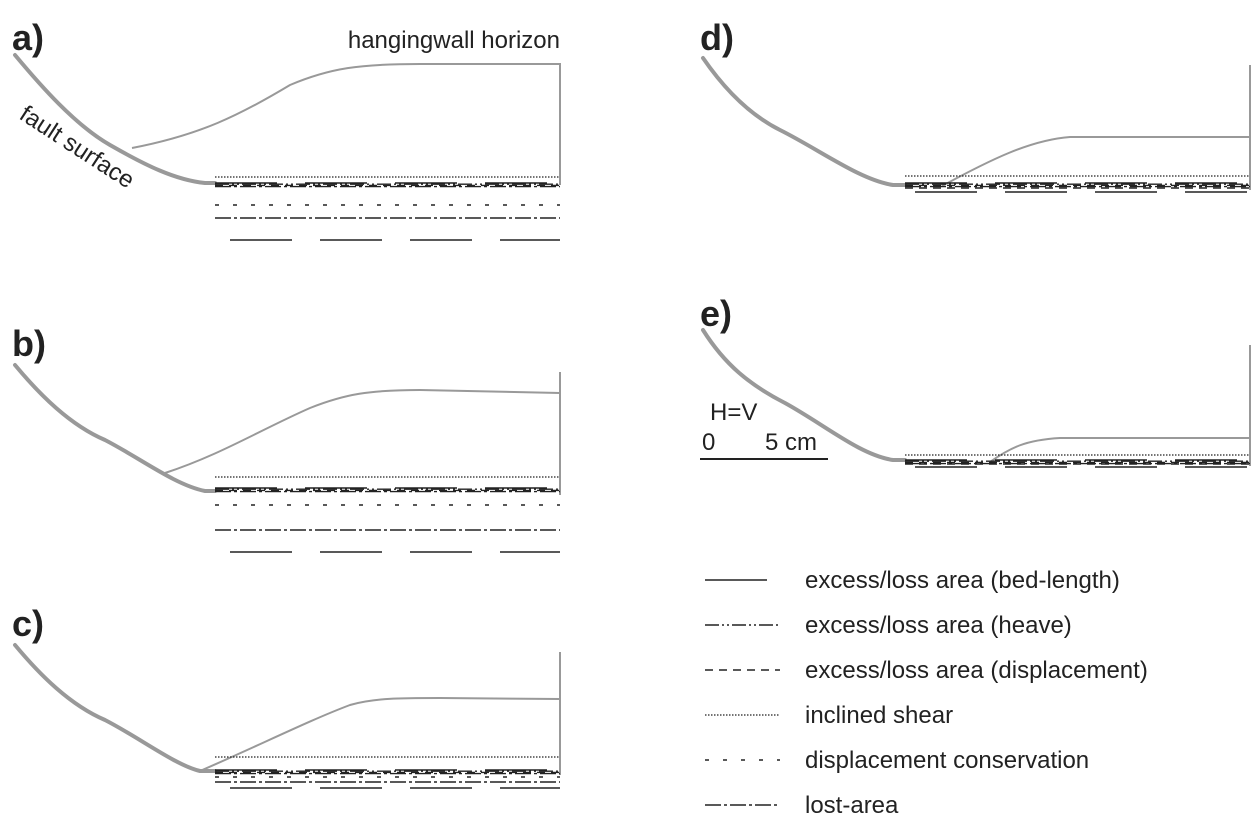 The width and height of the screenshot is (1258, 819). Describe the element at coordinates (791, 442) in the screenshot. I see `scale-length: 5 cm` at that location.